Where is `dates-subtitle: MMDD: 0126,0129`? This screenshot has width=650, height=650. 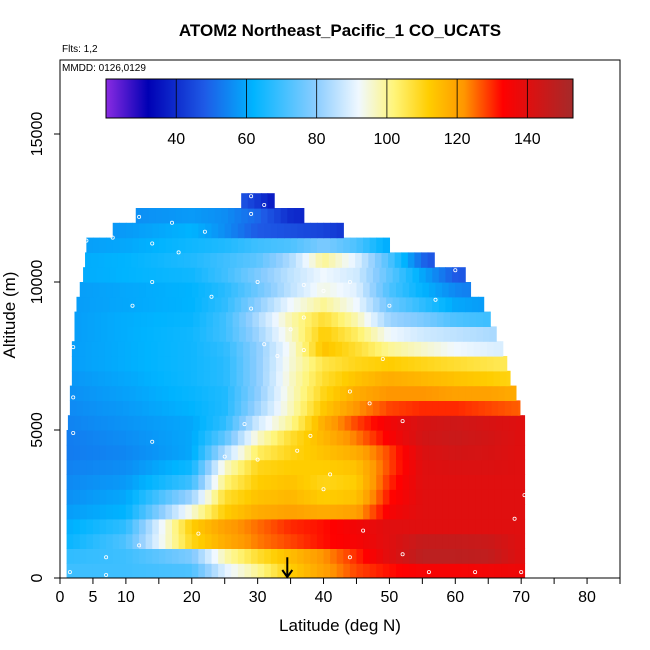 dates-subtitle: MMDD: 0126,0129 is located at coordinates (104, 68).